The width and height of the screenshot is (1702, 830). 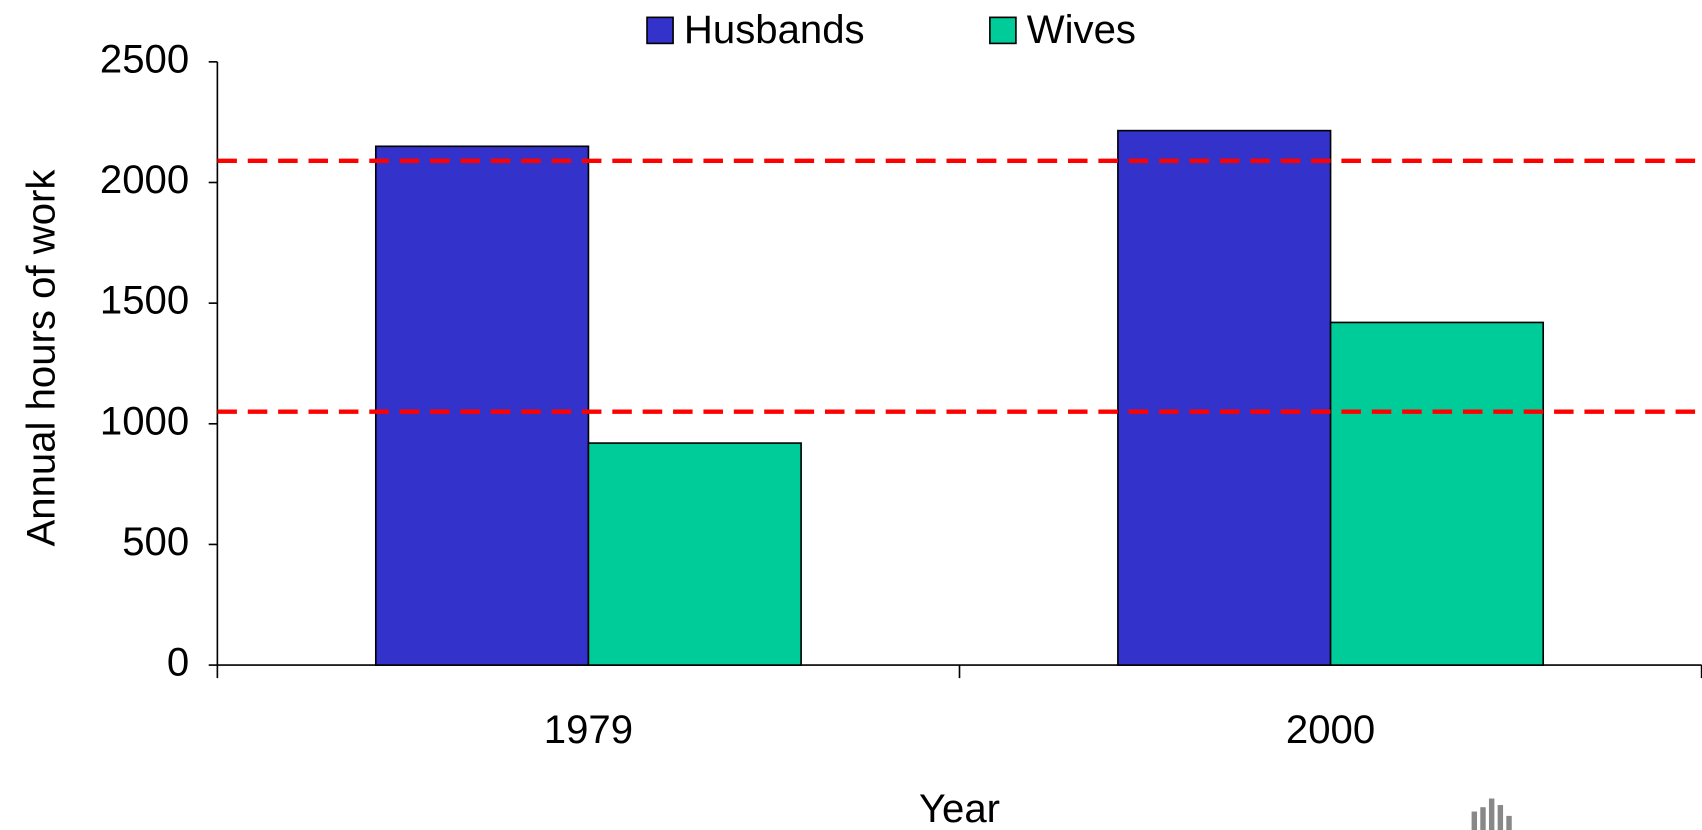 I want to click on y-tick-label: 1500, so click(x=144, y=300).